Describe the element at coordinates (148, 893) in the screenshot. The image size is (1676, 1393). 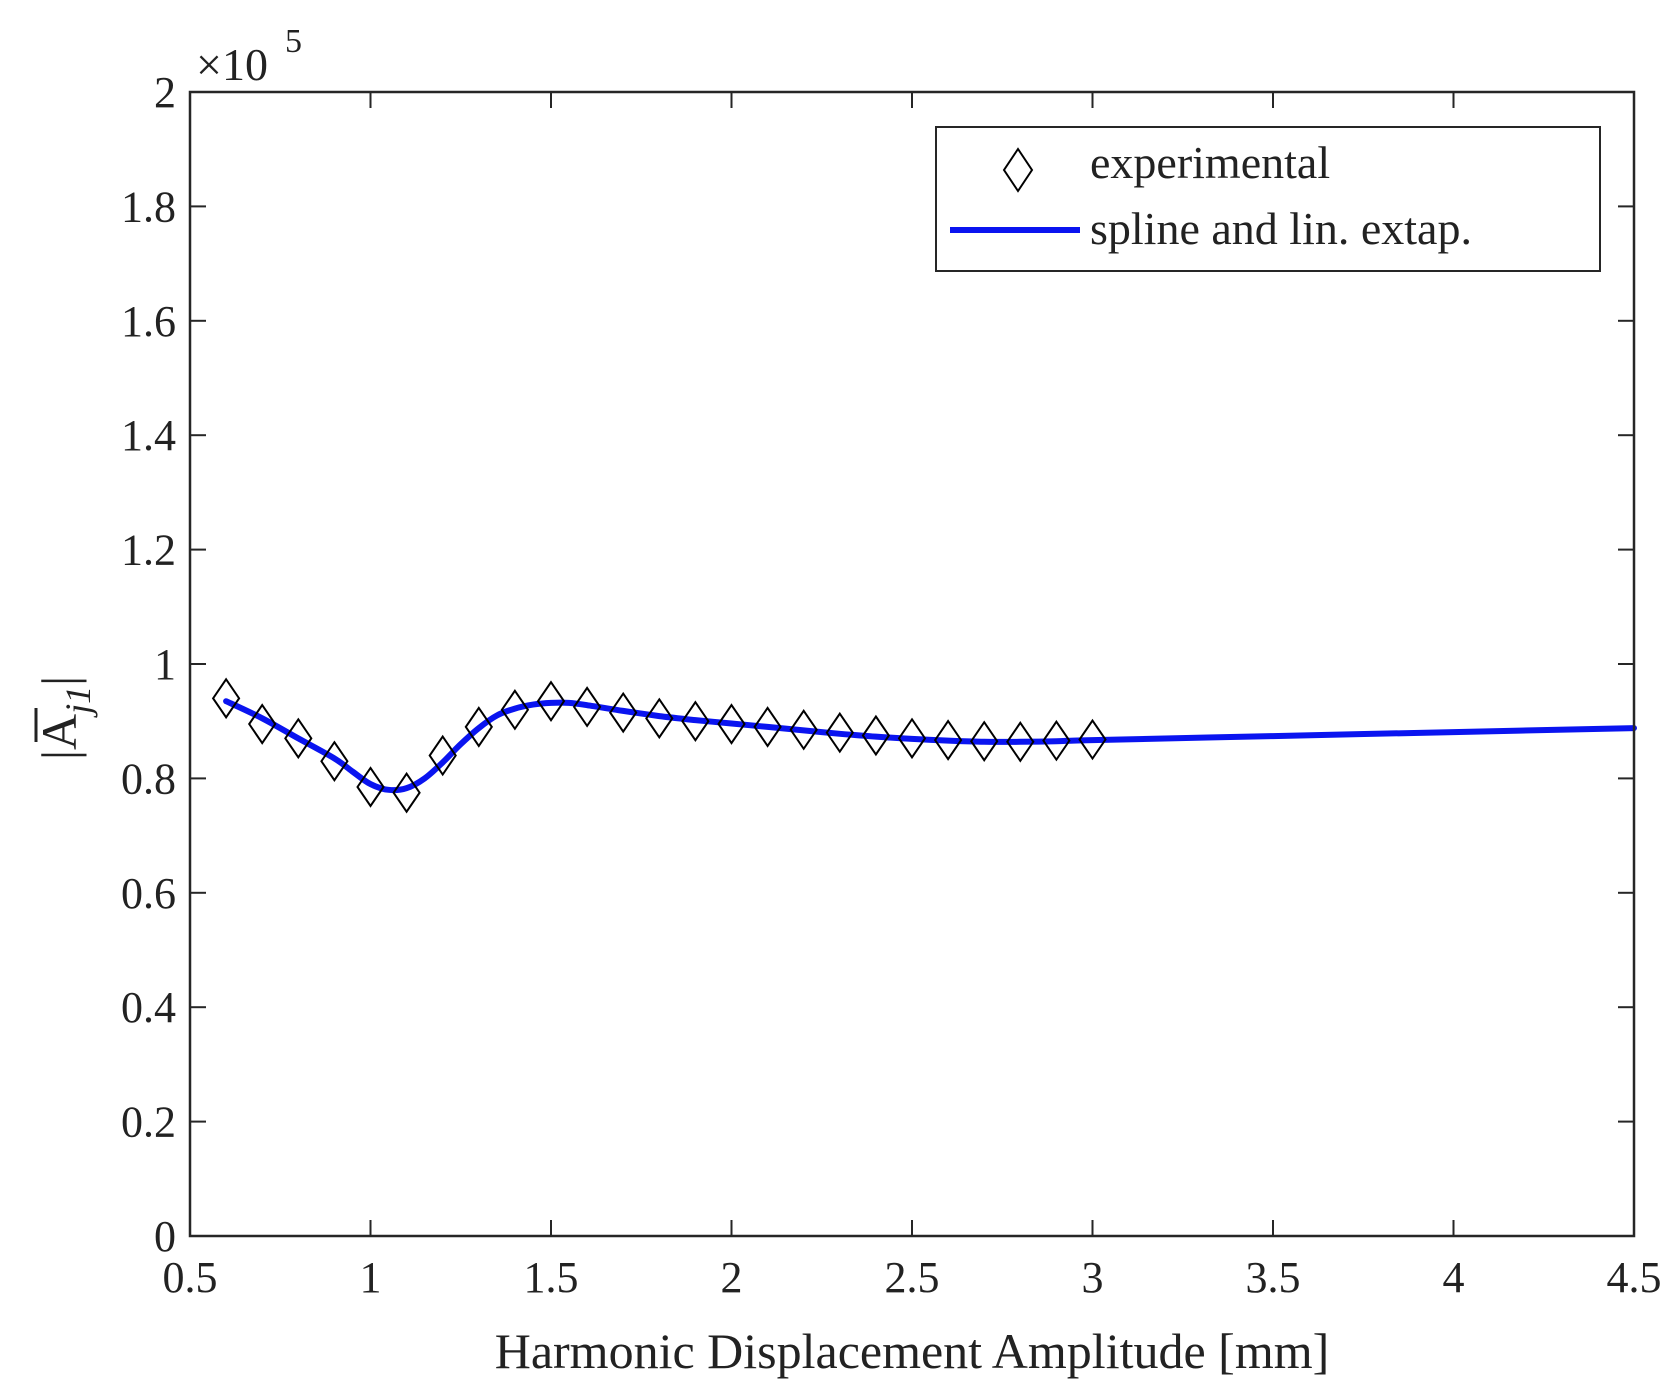
I see `y-tick-label: 0.6` at that location.